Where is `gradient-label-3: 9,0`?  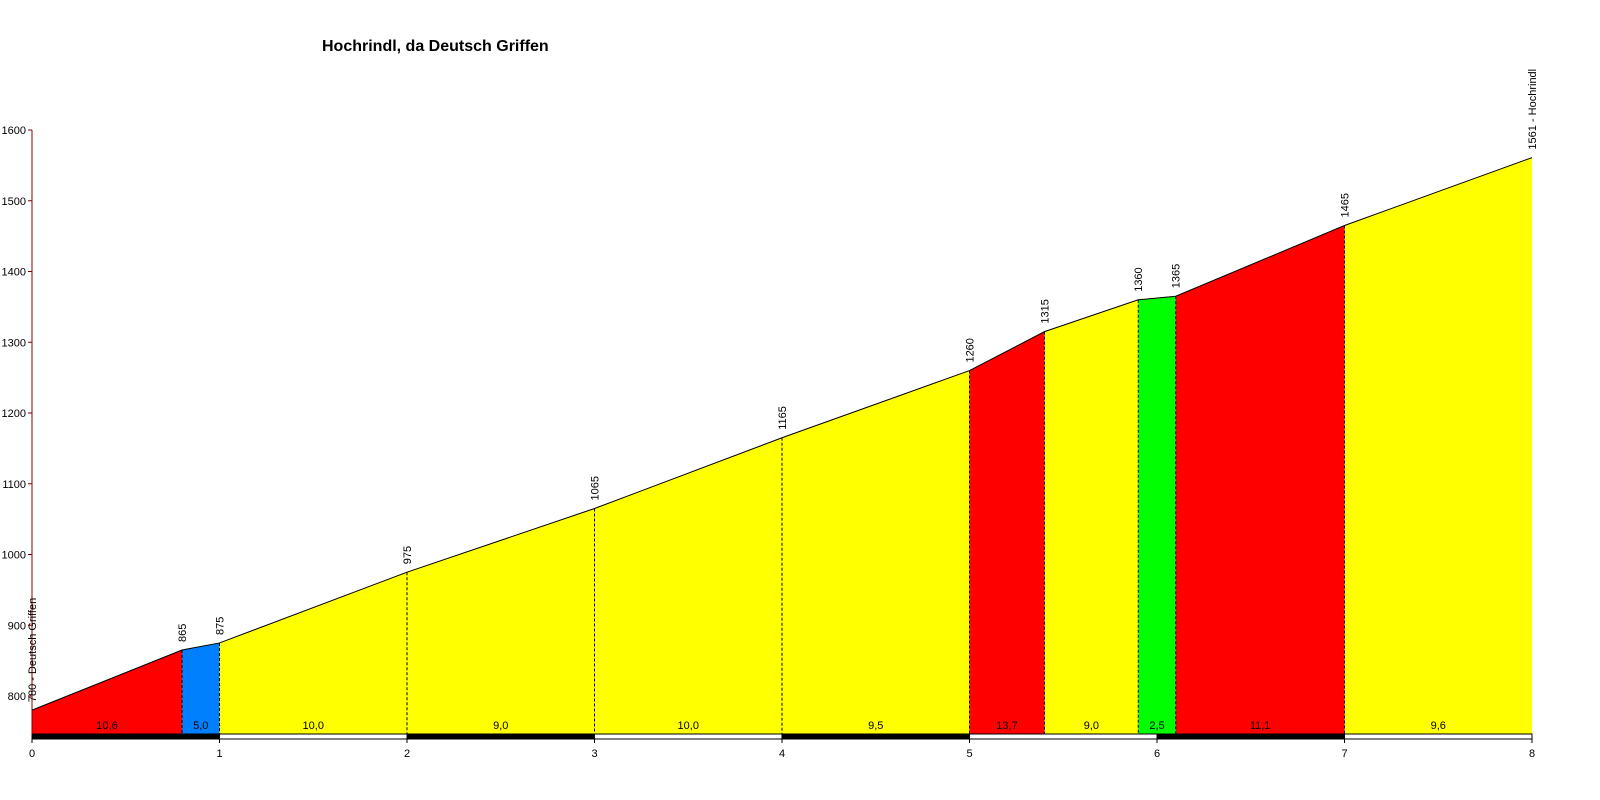
gradient-label-3: 9,0 is located at coordinates (500, 726).